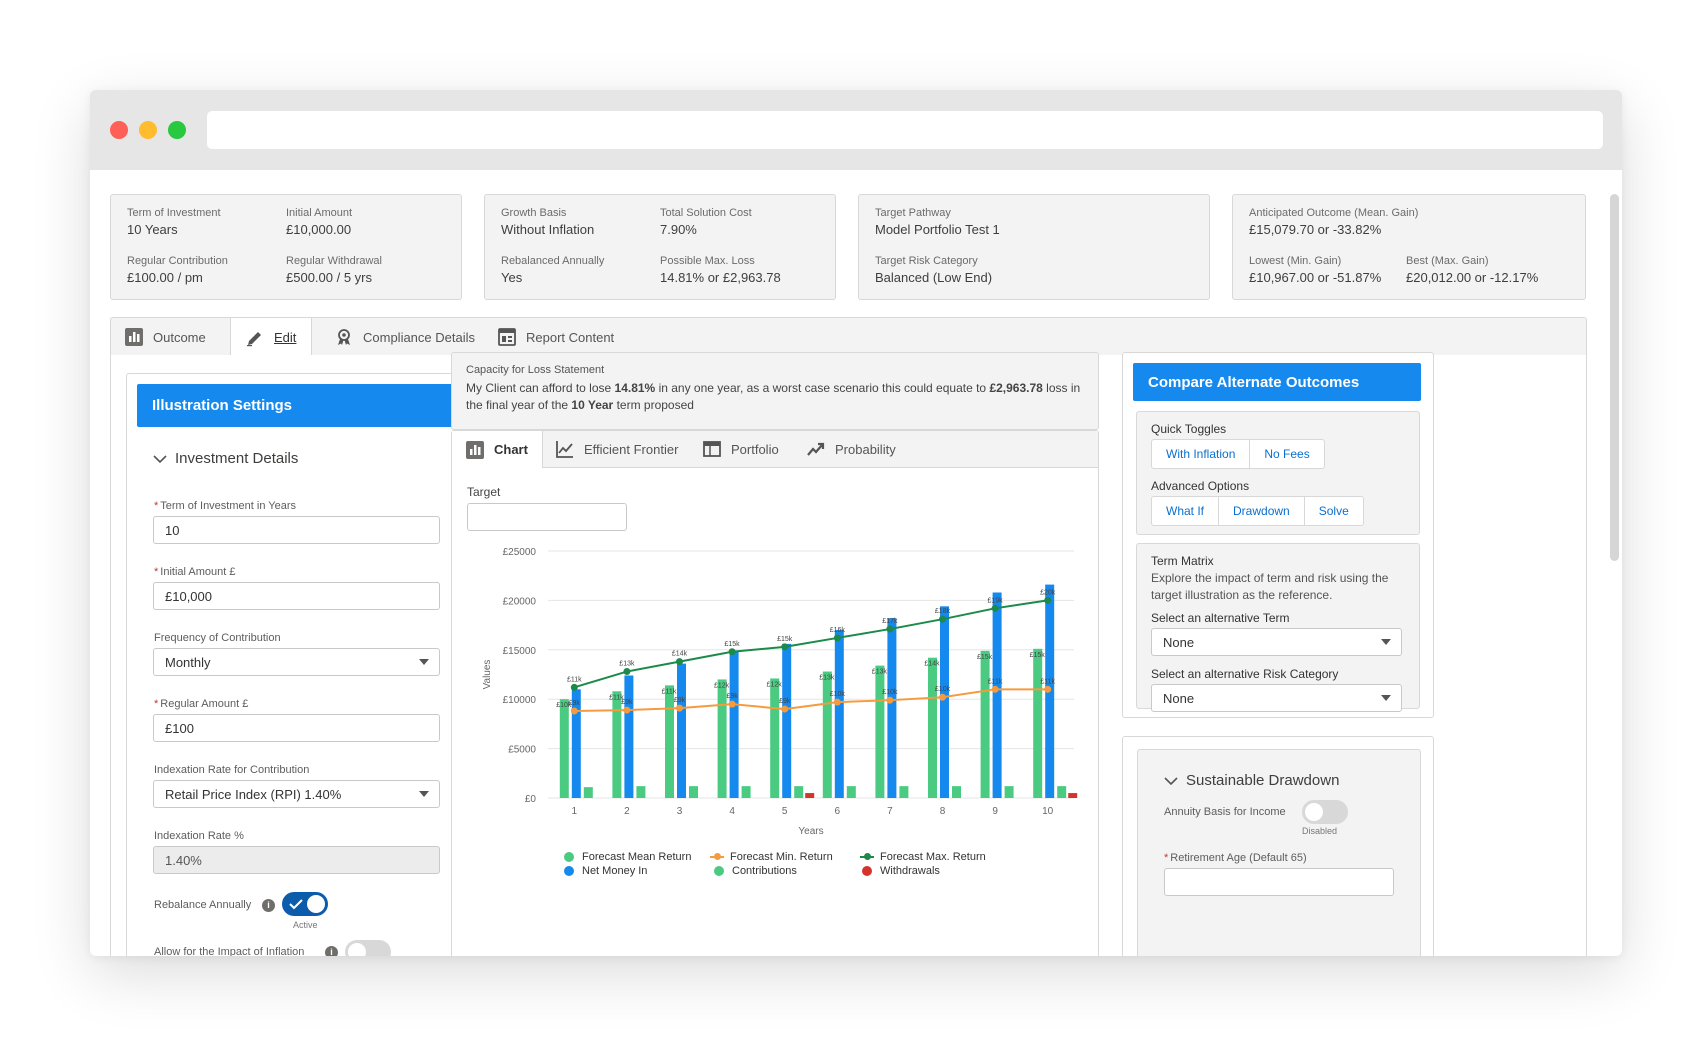 This screenshot has width=1708, height=1042. Describe the element at coordinates (995, 681) in the screenshot. I see `point-data-label: £11k` at that location.